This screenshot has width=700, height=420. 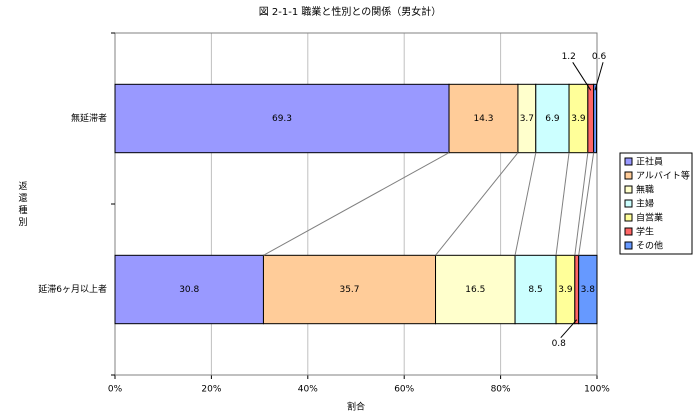 What do you see at coordinates (404, 390) in the screenshot?
I see `x-tick-label: 60%` at bounding box center [404, 390].